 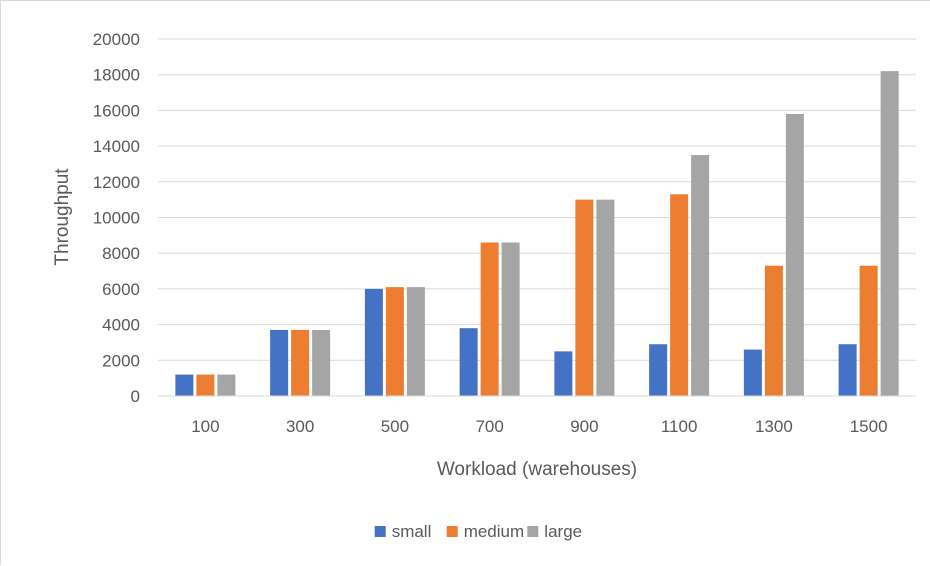 What do you see at coordinates (533, 531) in the screenshot?
I see `legend-swatch-large` at bounding box center [533, 531].